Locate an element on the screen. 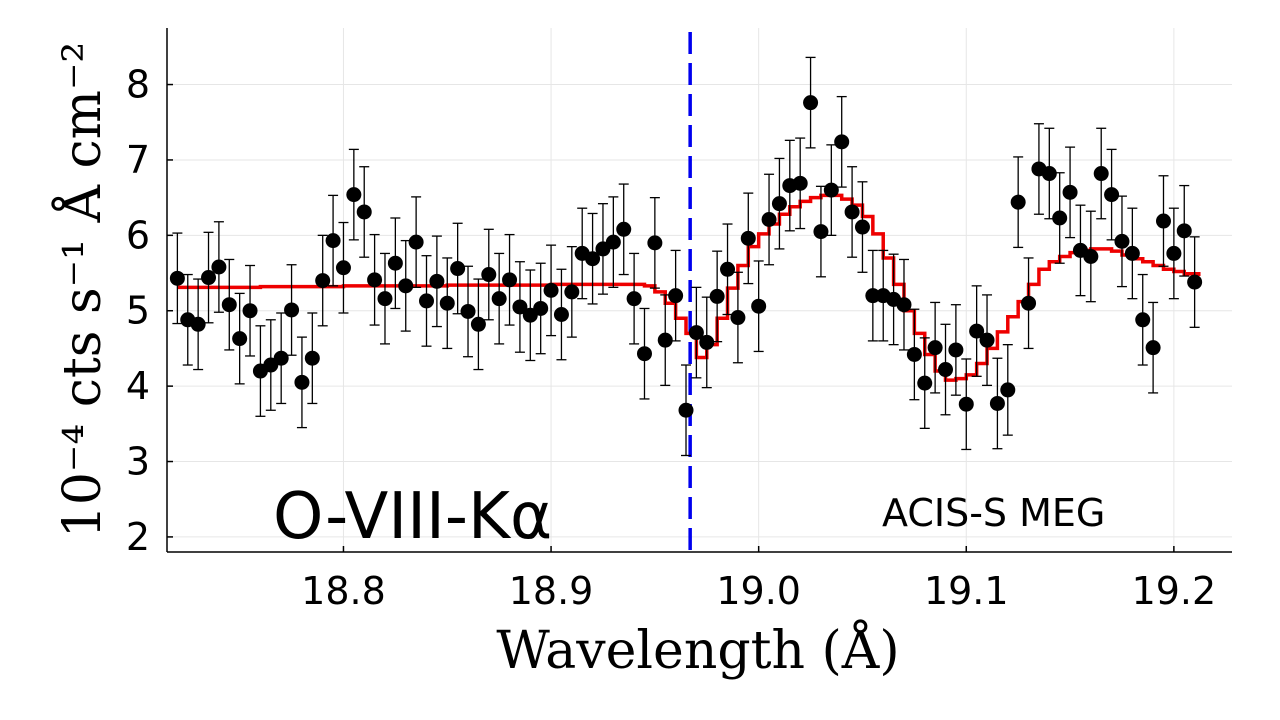 The height and width of the screenshot is (720, 1280). x-tick-label: 19.1 is located at coordinates (966, 591).